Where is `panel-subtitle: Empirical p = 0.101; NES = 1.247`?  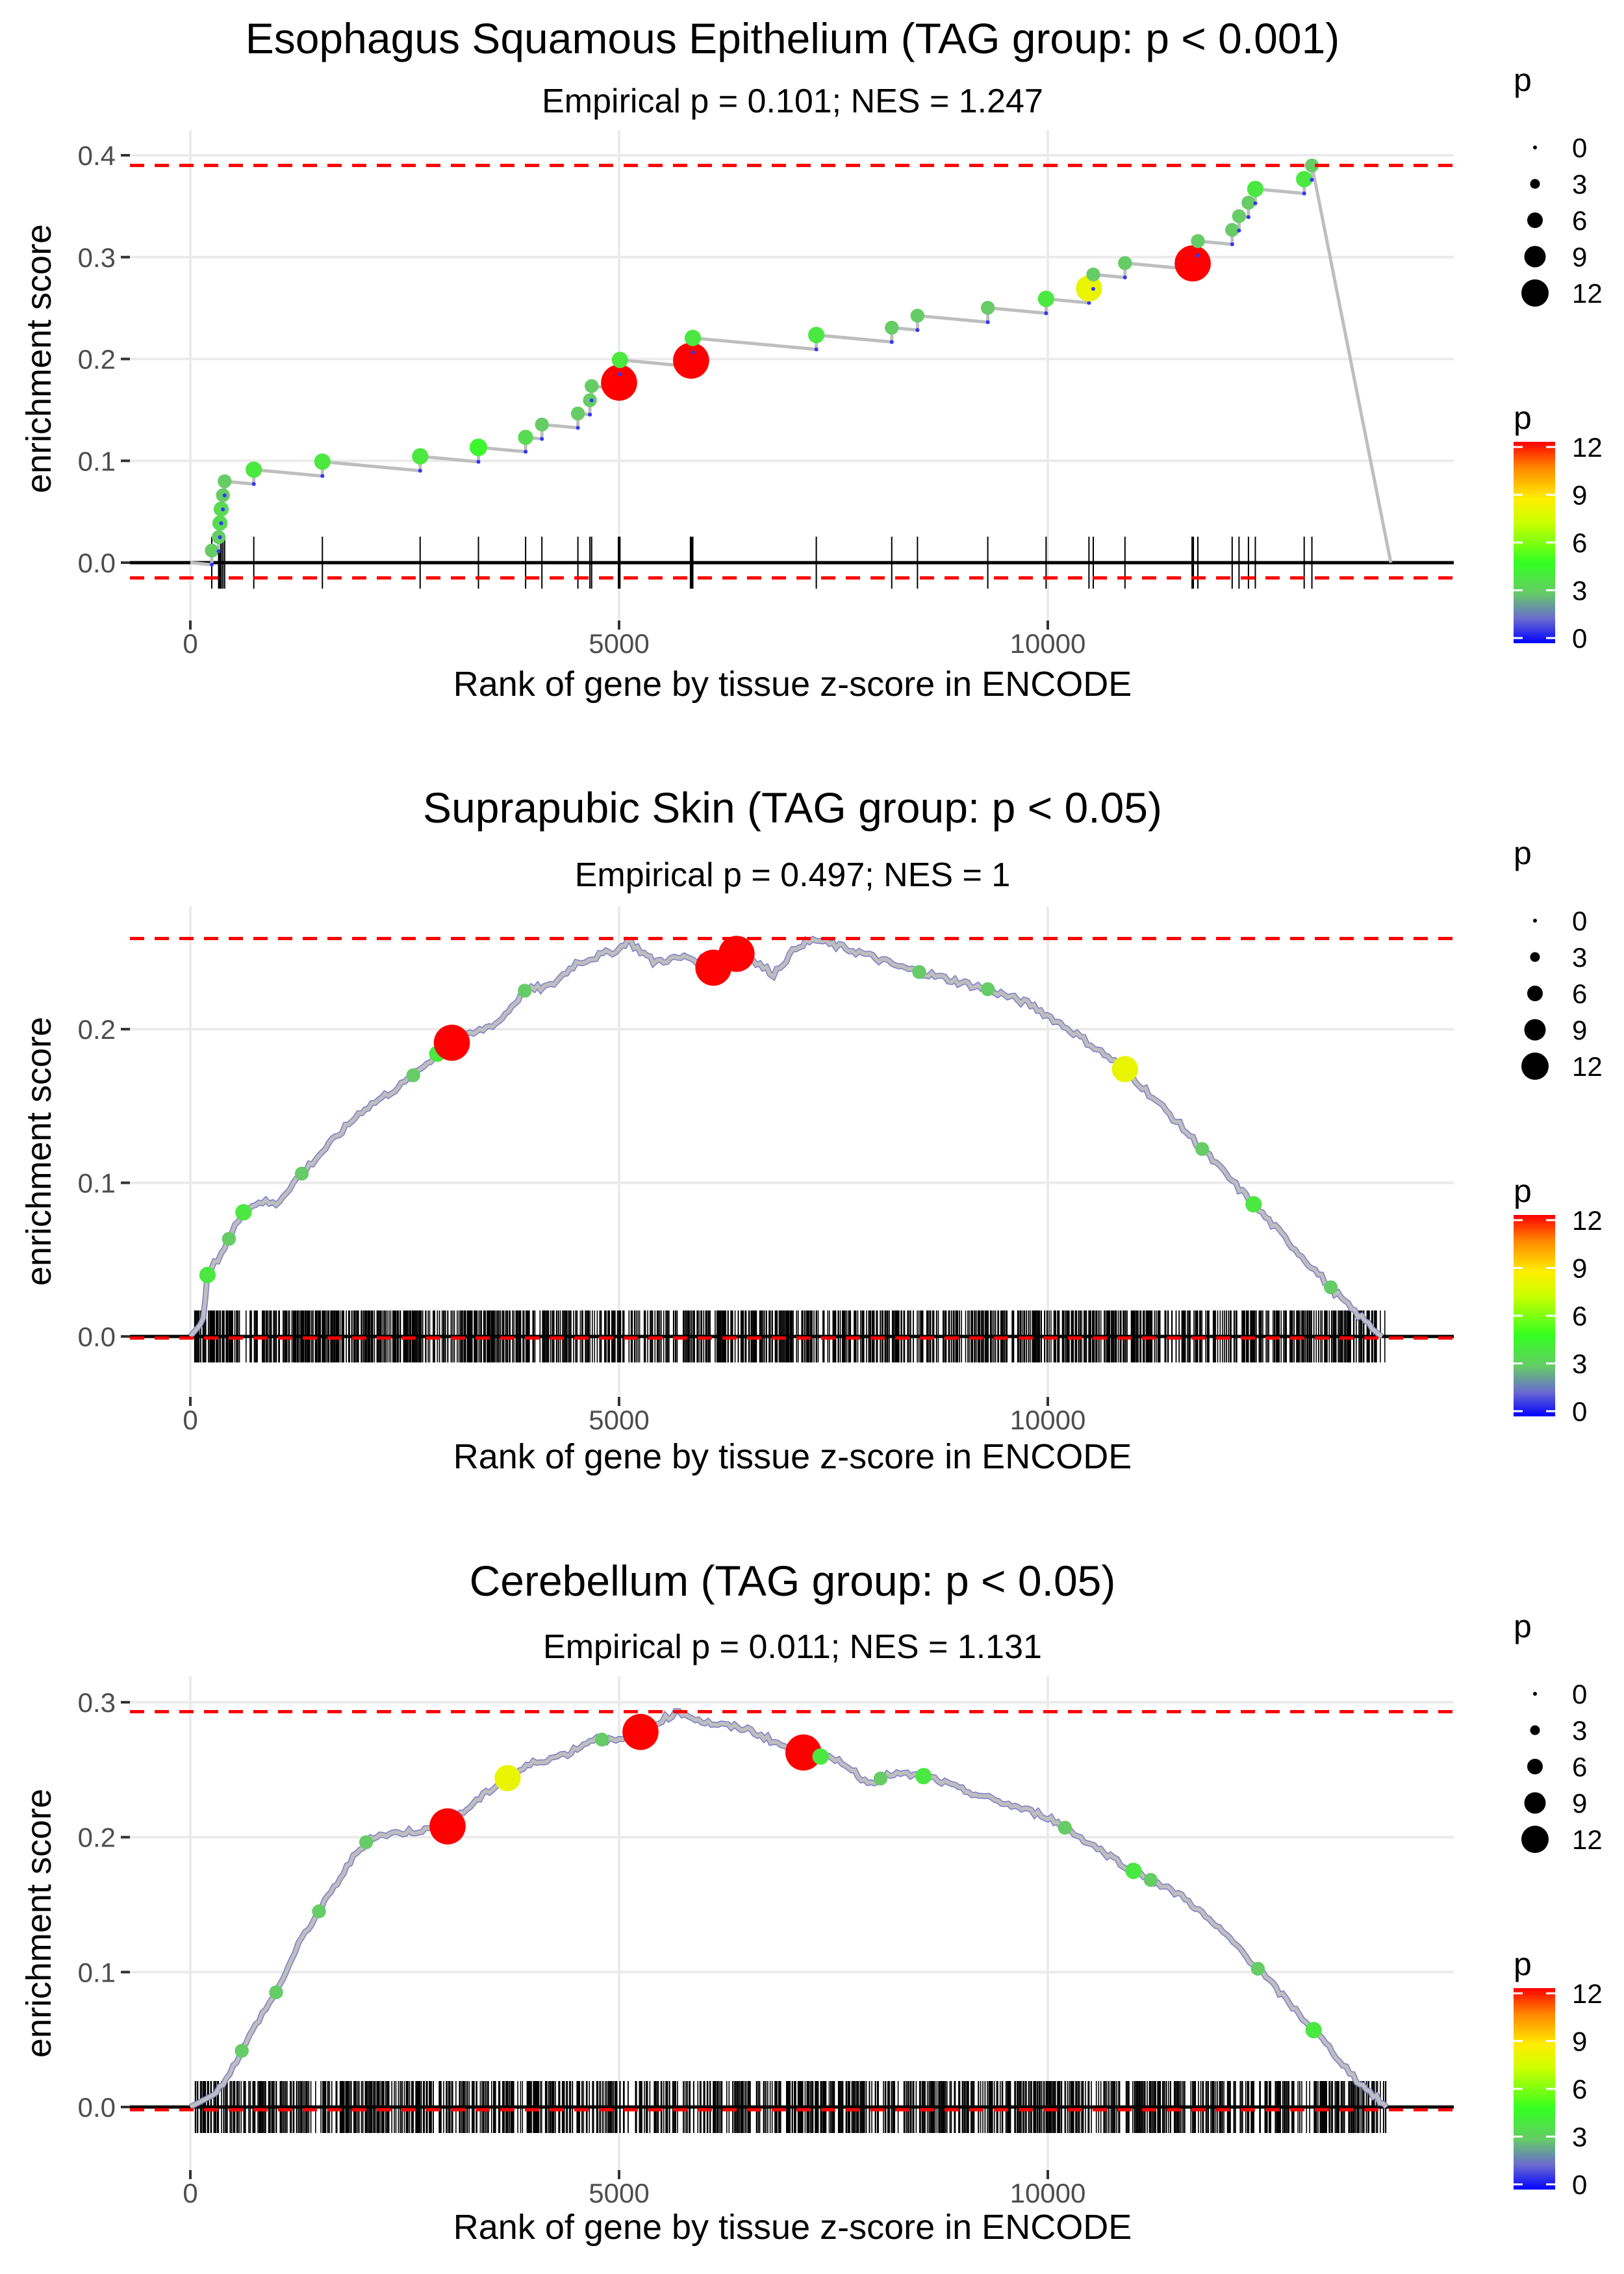 panel-subtitle: Empirical p = 0.101; NES = 1.247 is located at coordinates (792, 101).